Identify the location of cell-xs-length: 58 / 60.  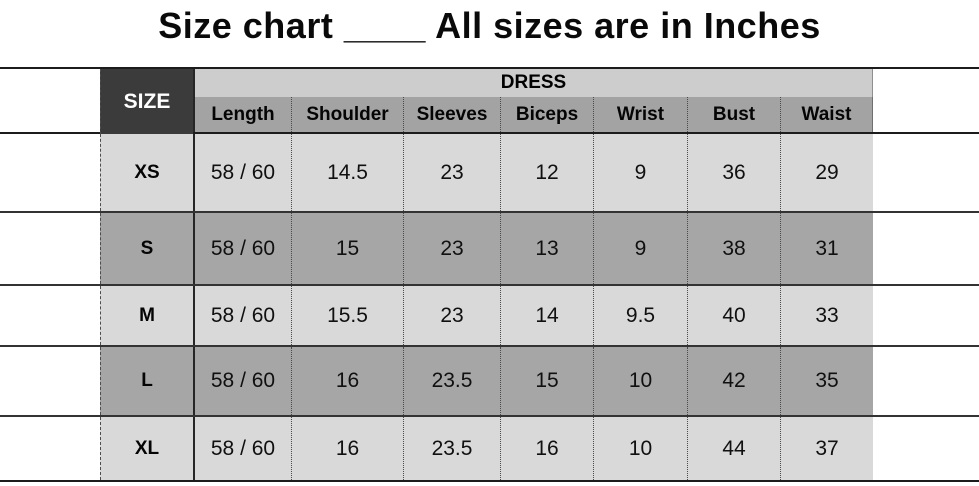
(242, 172).